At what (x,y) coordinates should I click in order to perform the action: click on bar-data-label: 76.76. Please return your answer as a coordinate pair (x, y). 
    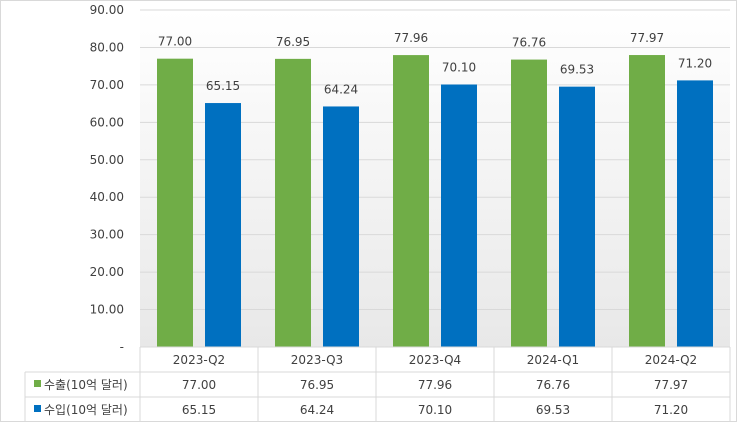
    Looking at the image, I should click on (529, 43).